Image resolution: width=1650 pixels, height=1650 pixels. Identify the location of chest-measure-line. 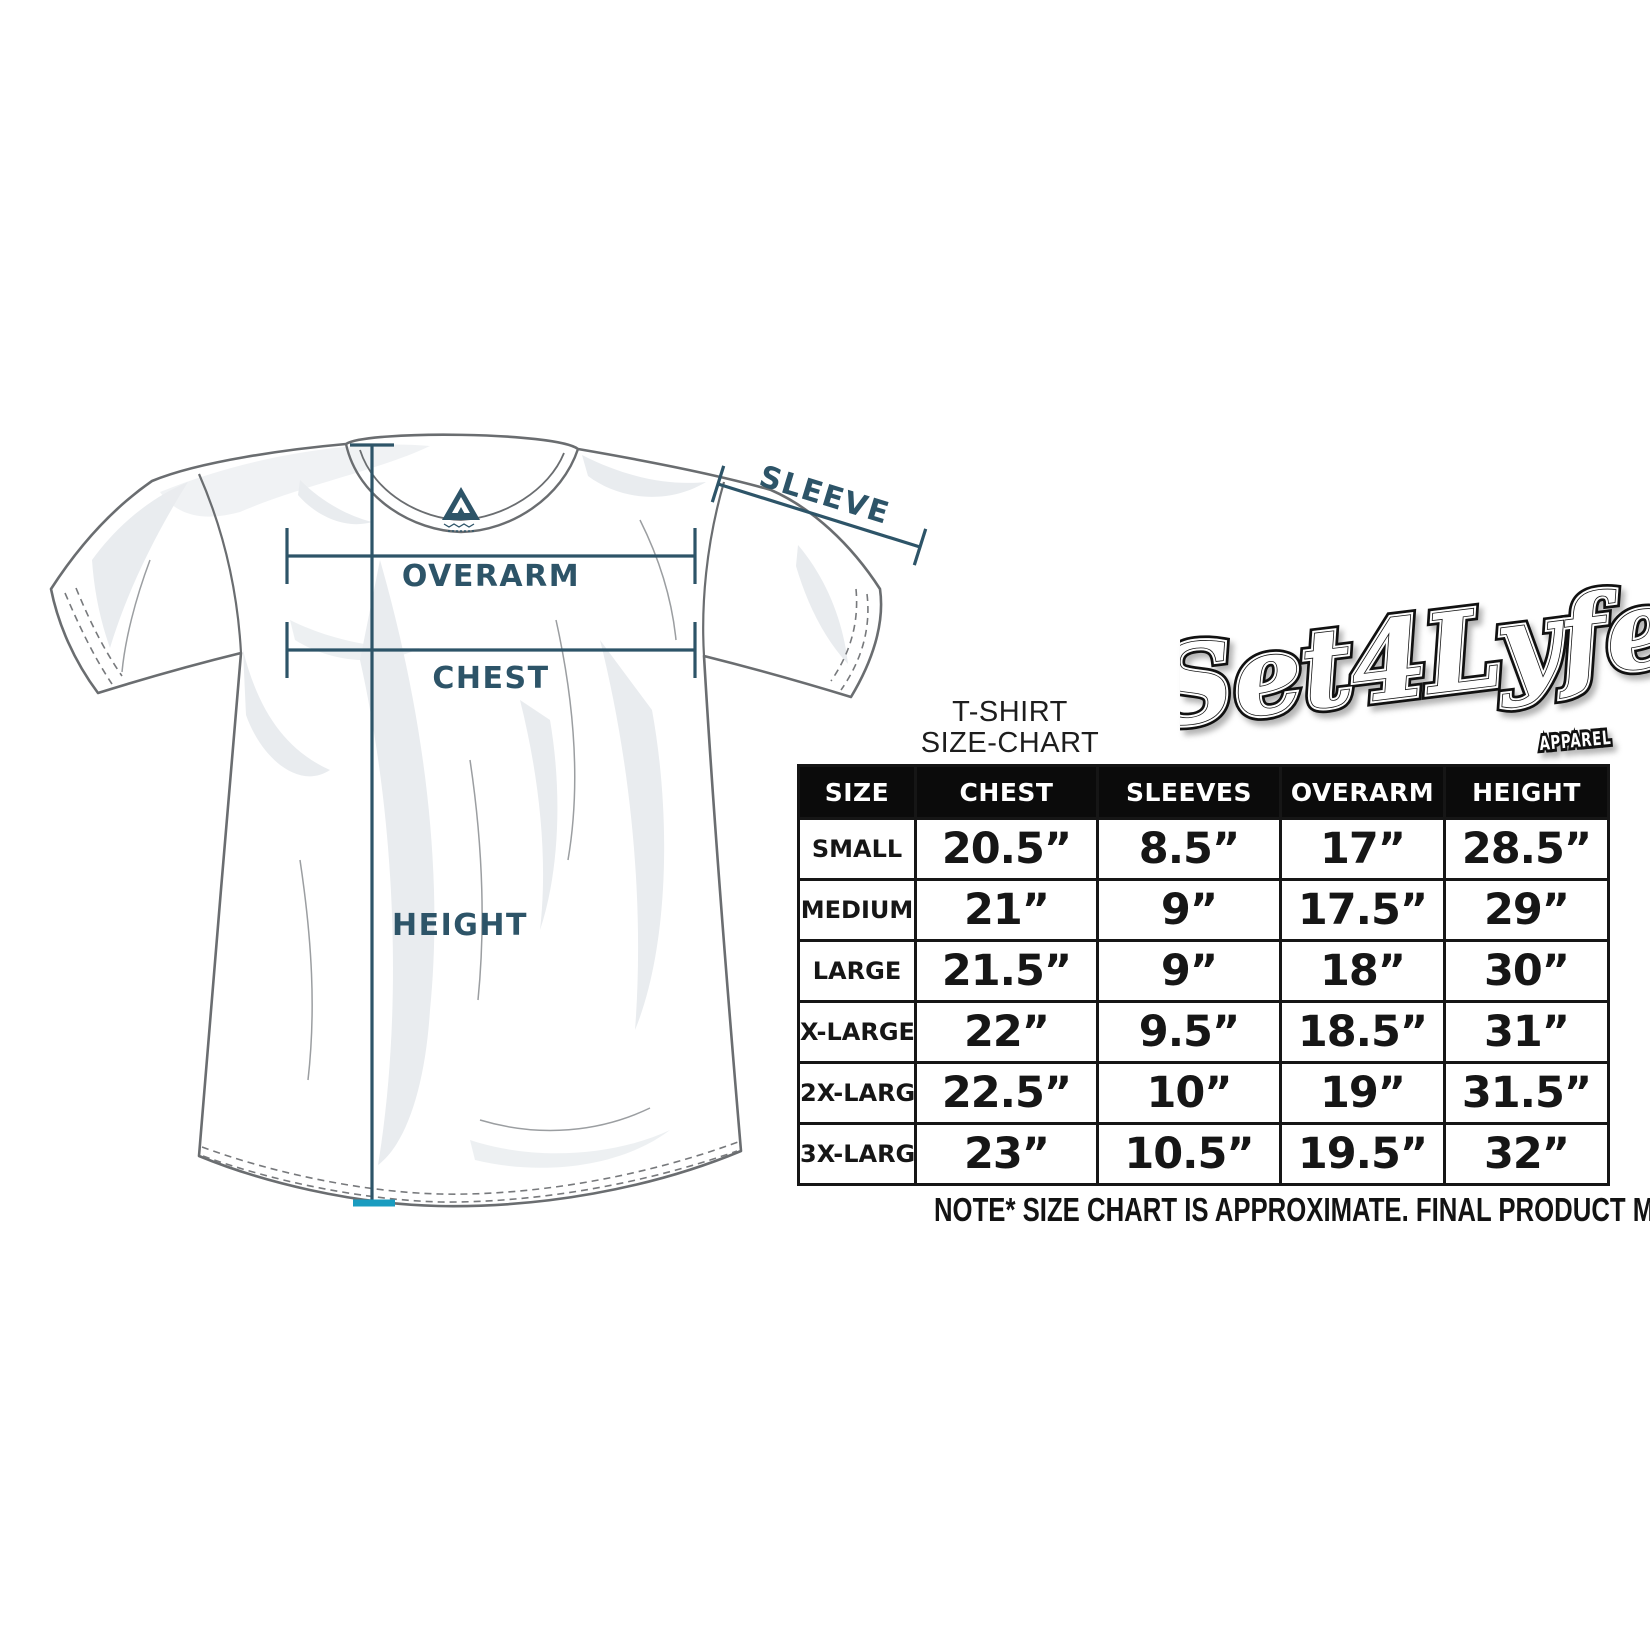
(491, 650).